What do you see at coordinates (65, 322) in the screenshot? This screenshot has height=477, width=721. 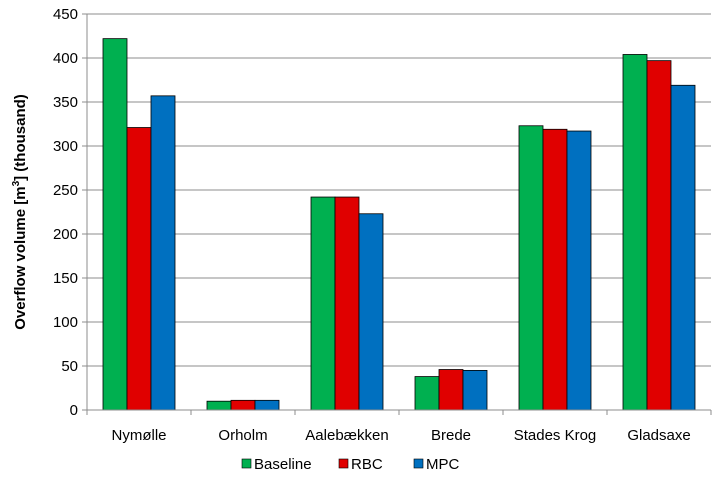 I see `y-tick-label: 100` at bounding box center [65, 322].